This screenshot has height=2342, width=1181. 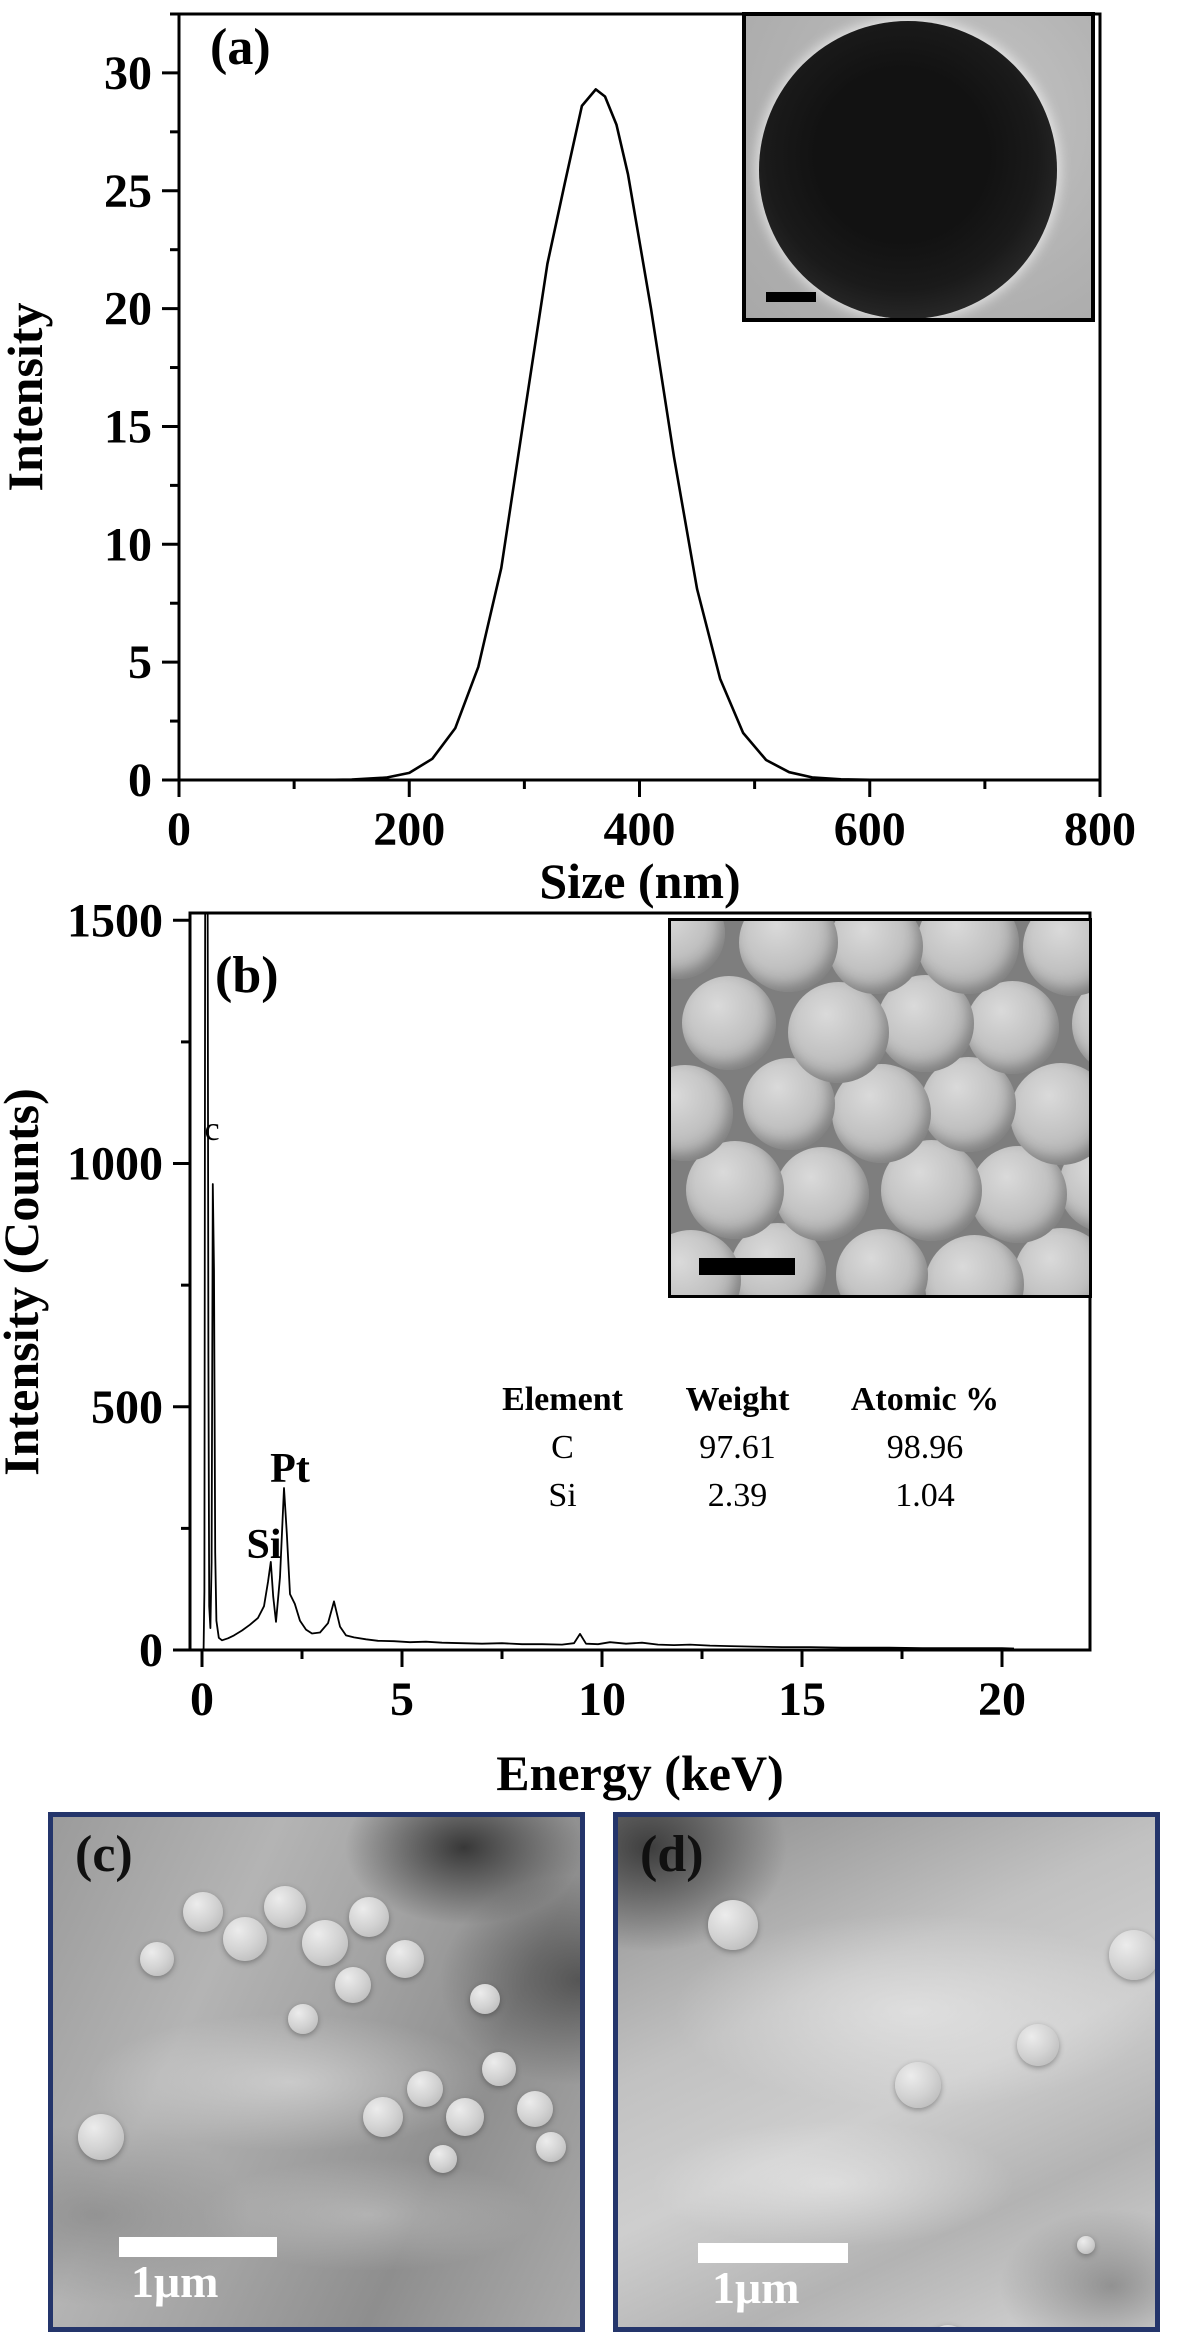 I want to click on table-cell: 98.96, so click(x=925, y=1447).